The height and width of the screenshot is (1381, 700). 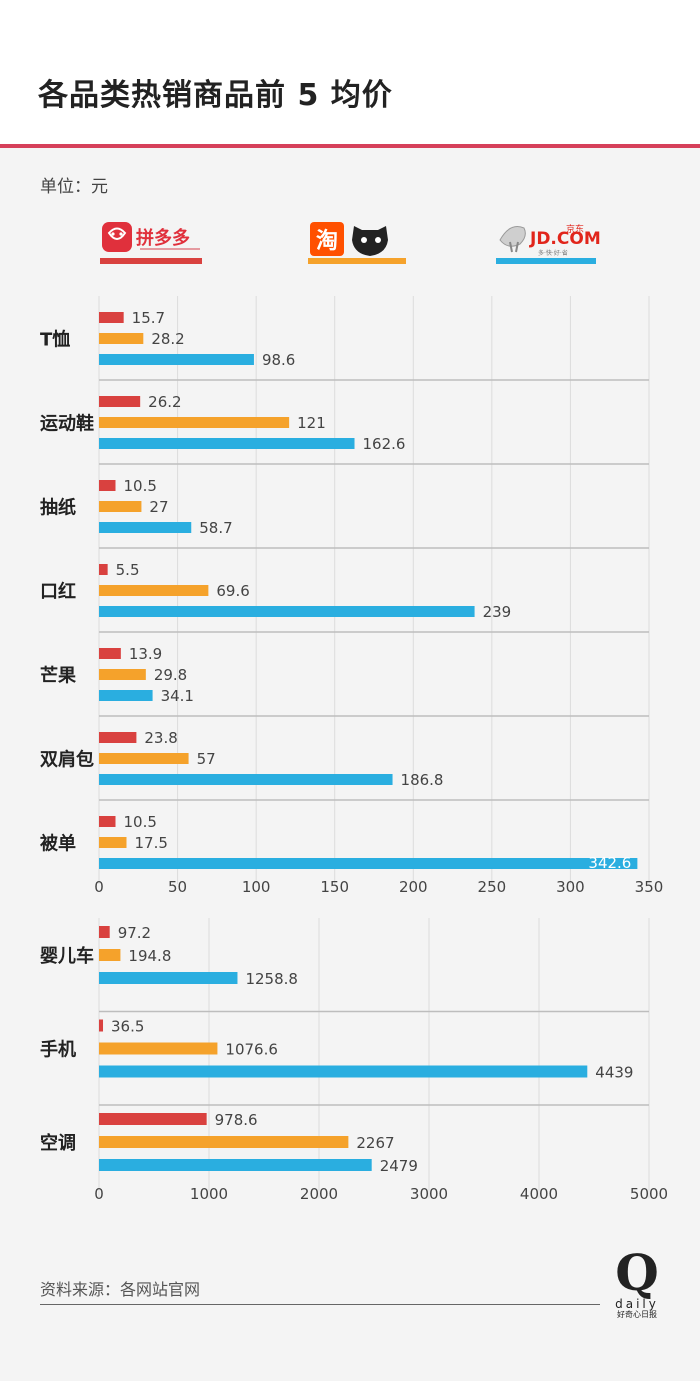 What do you see at coordinates (215, 528) in the screenshot?
I see `data-label: 58.7` at bounding box center [215, 528].